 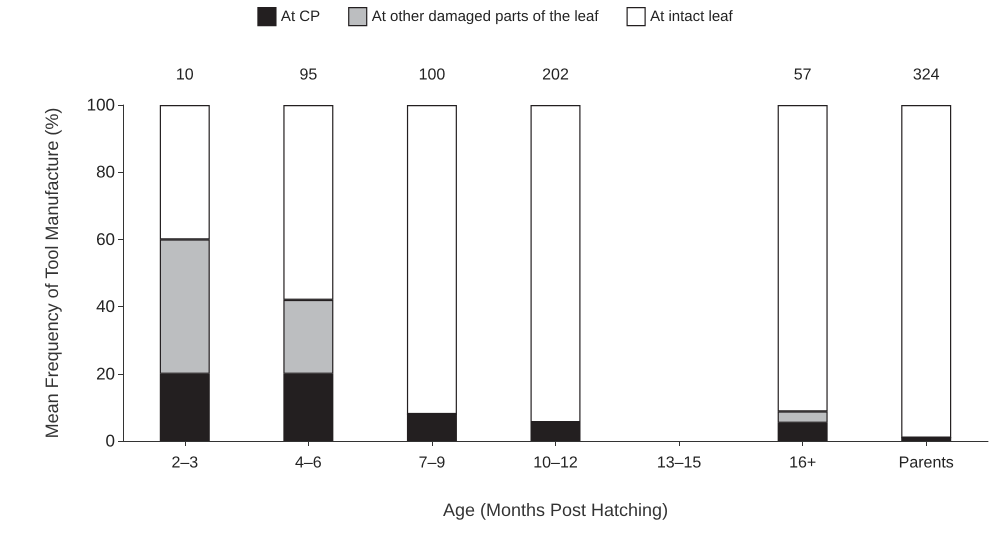 What do you see at coordinates (926, 75) in the screenshot?
I see `annotation: 324` at bounding box center [926, 75].